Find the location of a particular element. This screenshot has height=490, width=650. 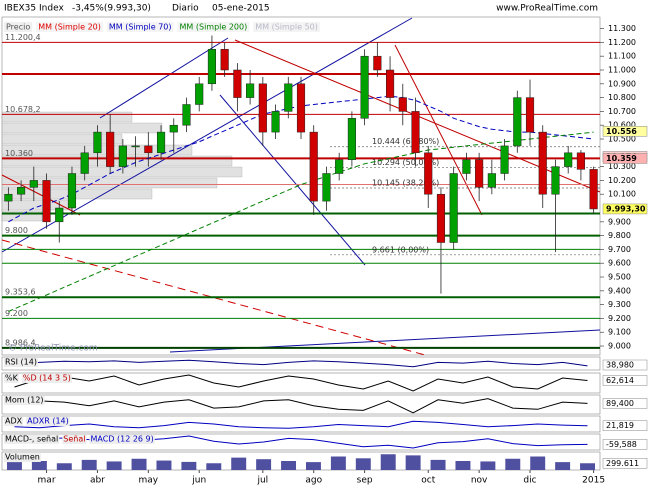

period: Diario is located at coordinates (185, 9).